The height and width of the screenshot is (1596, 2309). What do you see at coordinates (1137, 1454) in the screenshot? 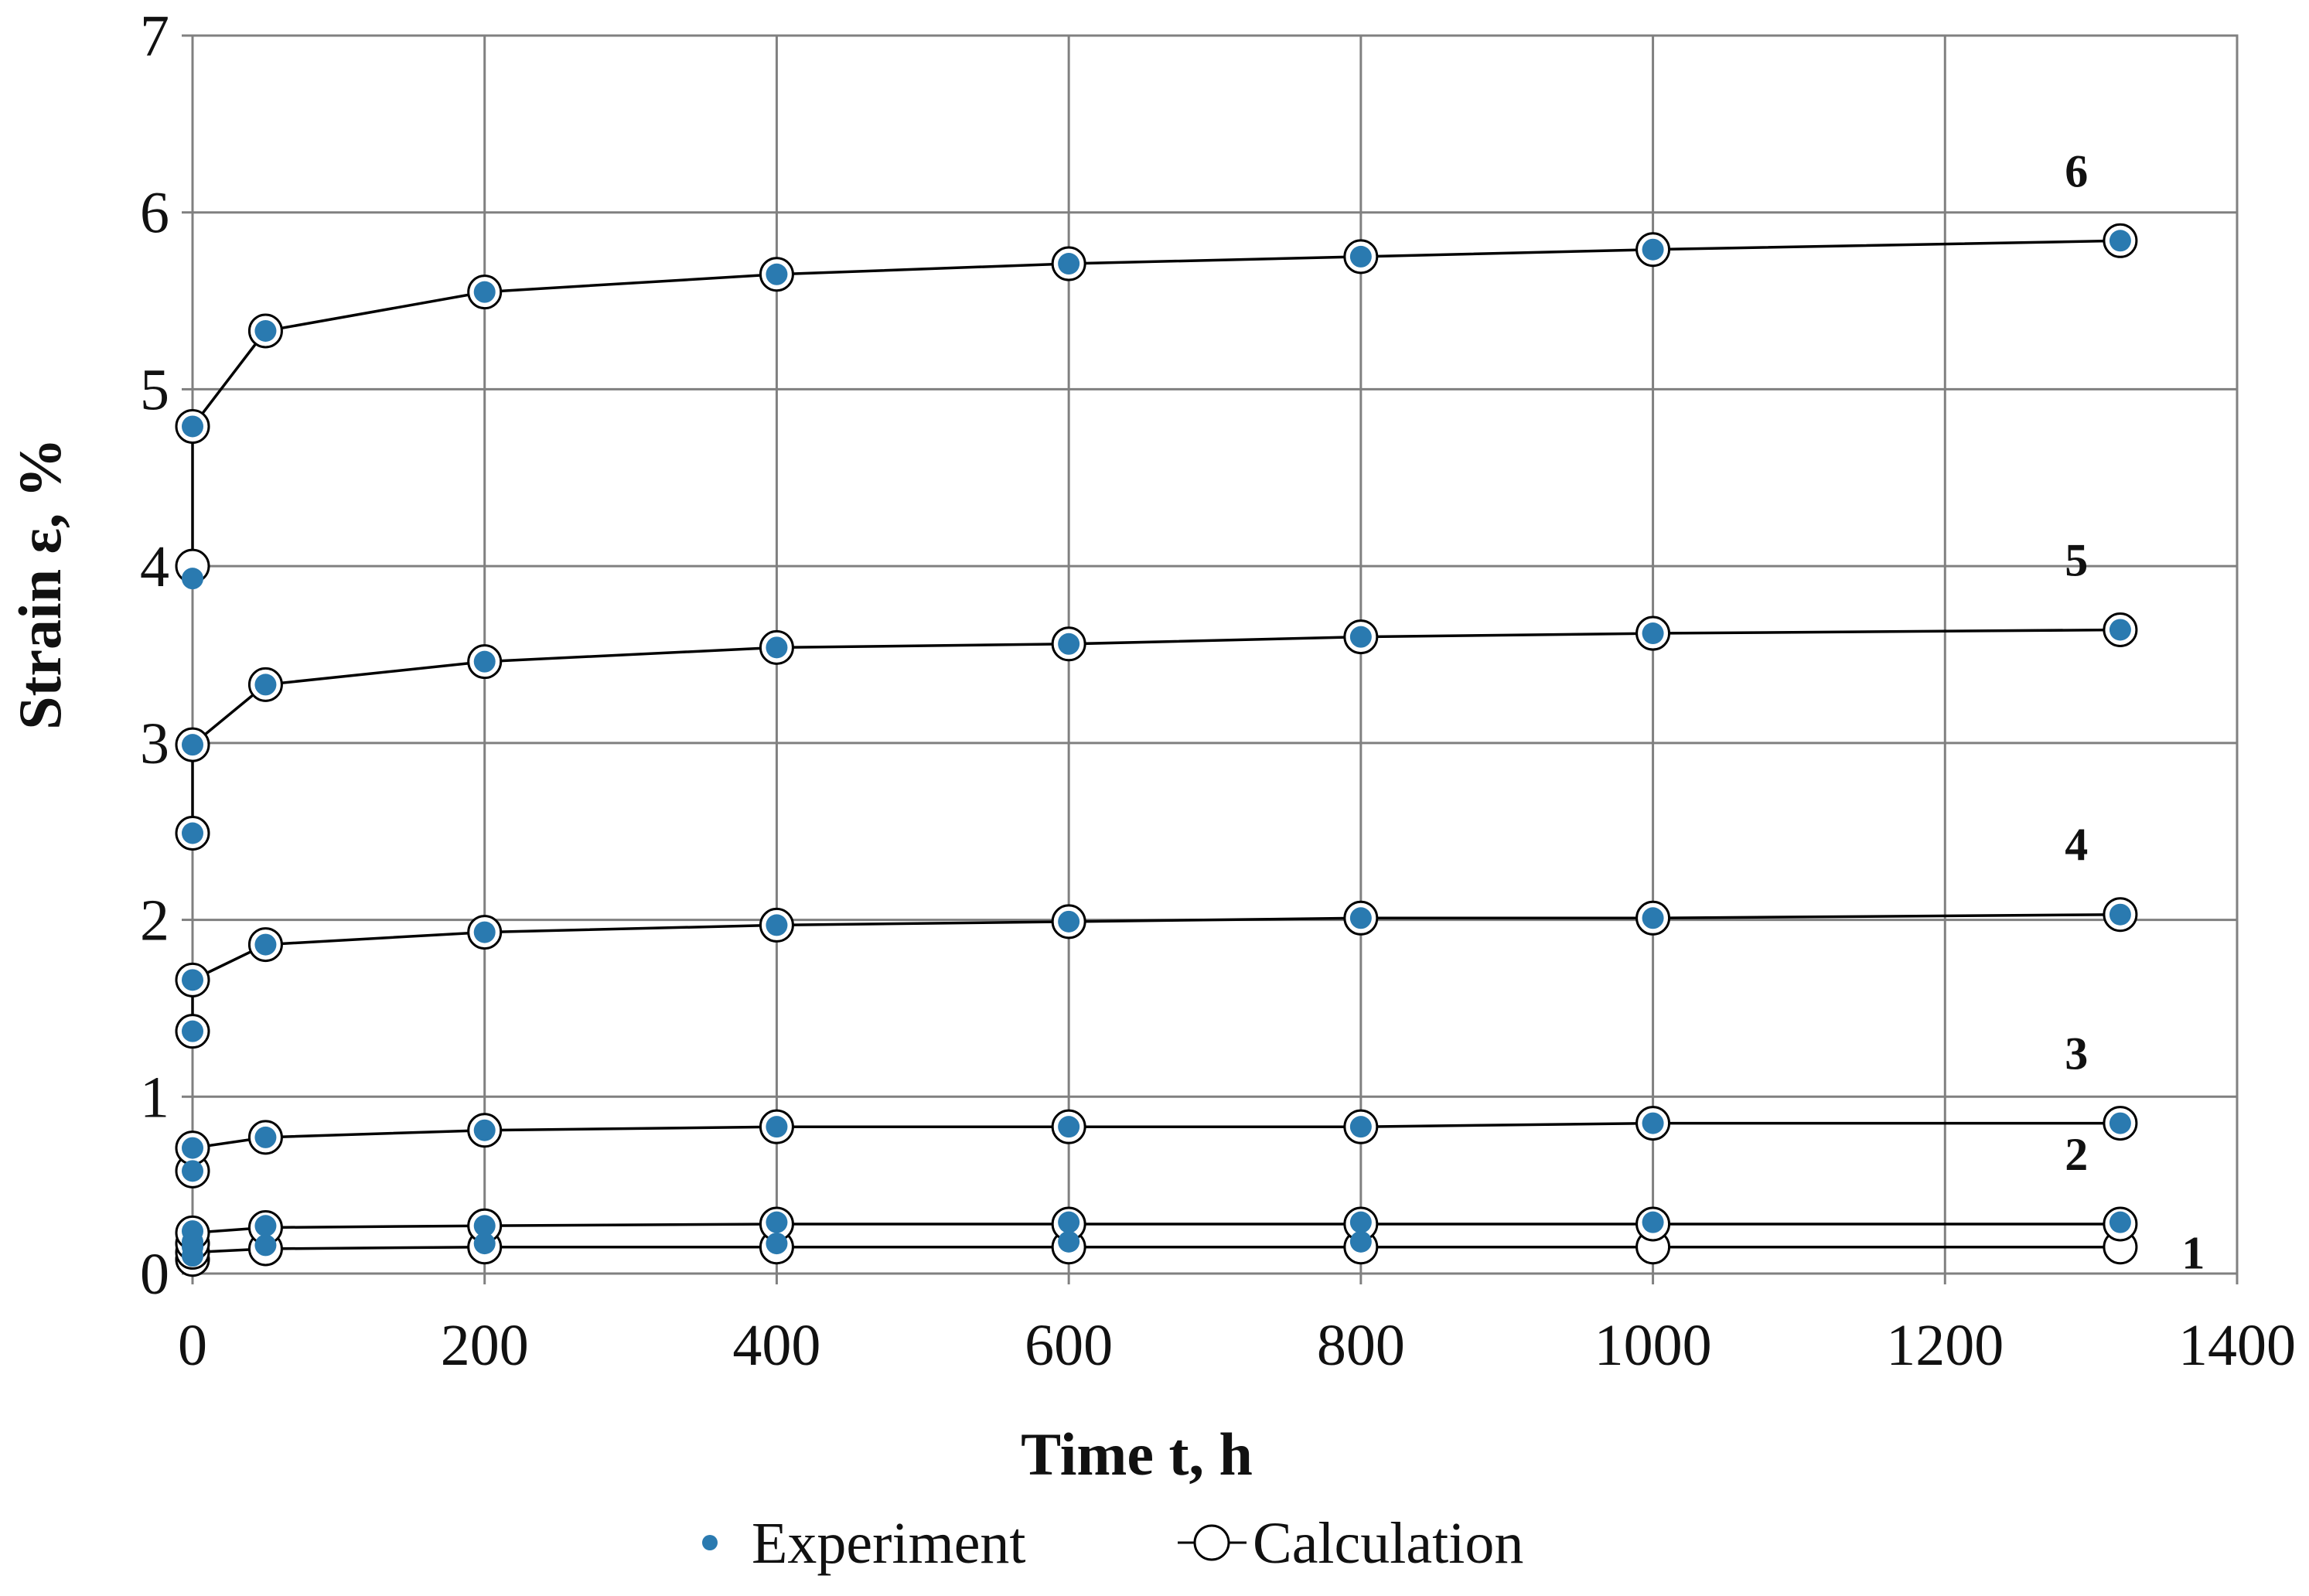
I see `x-axis-title: Time t, h` at bounding box center [1137, 1454].